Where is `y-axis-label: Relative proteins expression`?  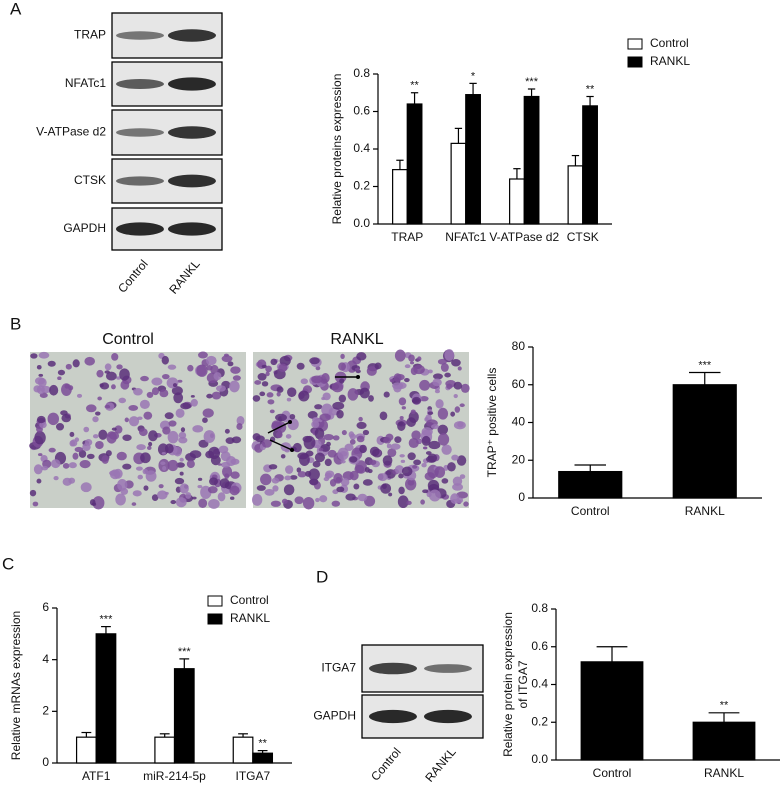 y-axis-label: Relative proteins expression is located at coordinates (337, 149).